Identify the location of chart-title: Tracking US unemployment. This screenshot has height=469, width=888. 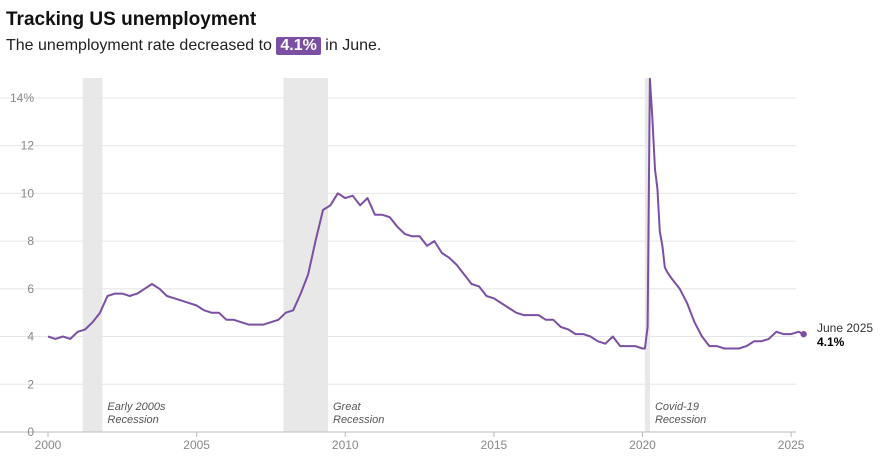
(131, 19).